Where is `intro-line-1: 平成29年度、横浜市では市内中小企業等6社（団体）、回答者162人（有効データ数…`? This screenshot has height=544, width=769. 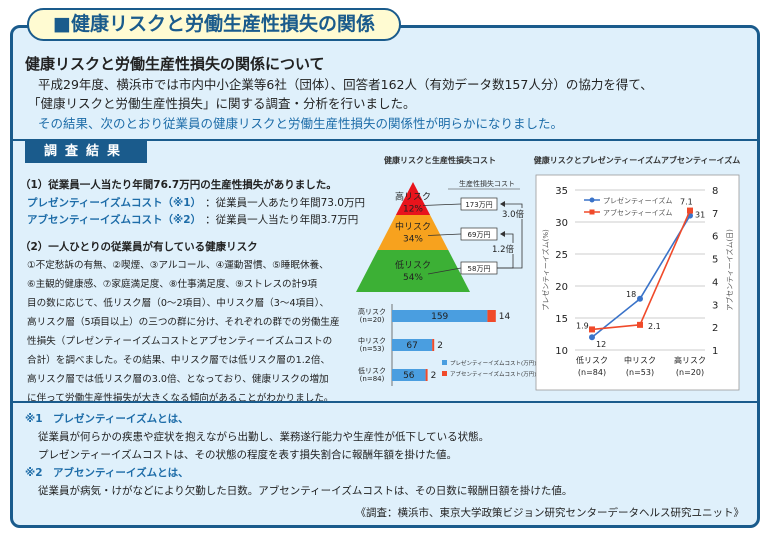 intro-line-1: 平成29年度、横浜市では市内中小企業等6社（団体）、回答者162人（有効データ数… is located at coordinates (345, 84).